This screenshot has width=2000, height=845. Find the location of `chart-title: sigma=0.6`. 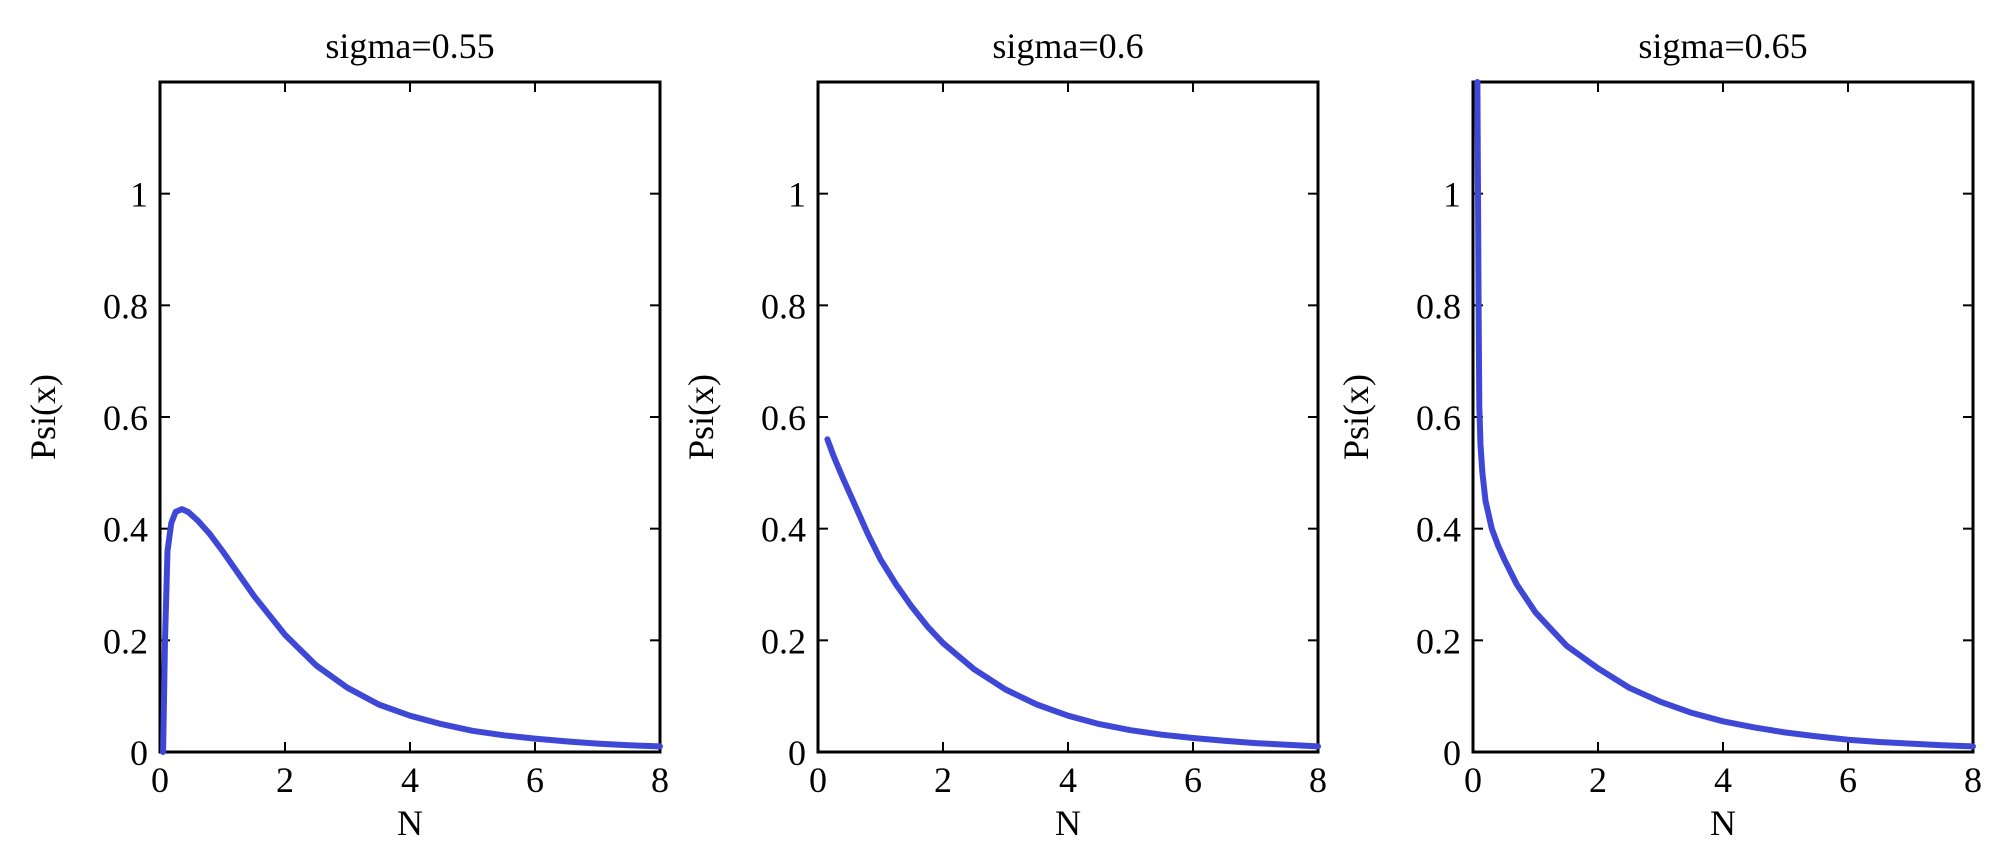

chart-title: sigma=0.6 is located at coordinates (1067, 46).